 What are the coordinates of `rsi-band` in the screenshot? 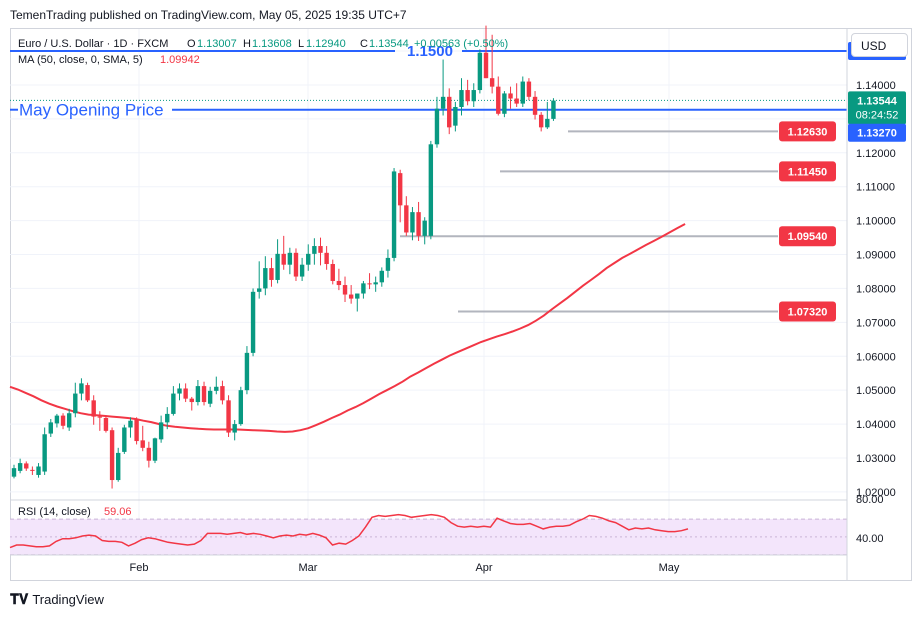 It's located at (428, 537).